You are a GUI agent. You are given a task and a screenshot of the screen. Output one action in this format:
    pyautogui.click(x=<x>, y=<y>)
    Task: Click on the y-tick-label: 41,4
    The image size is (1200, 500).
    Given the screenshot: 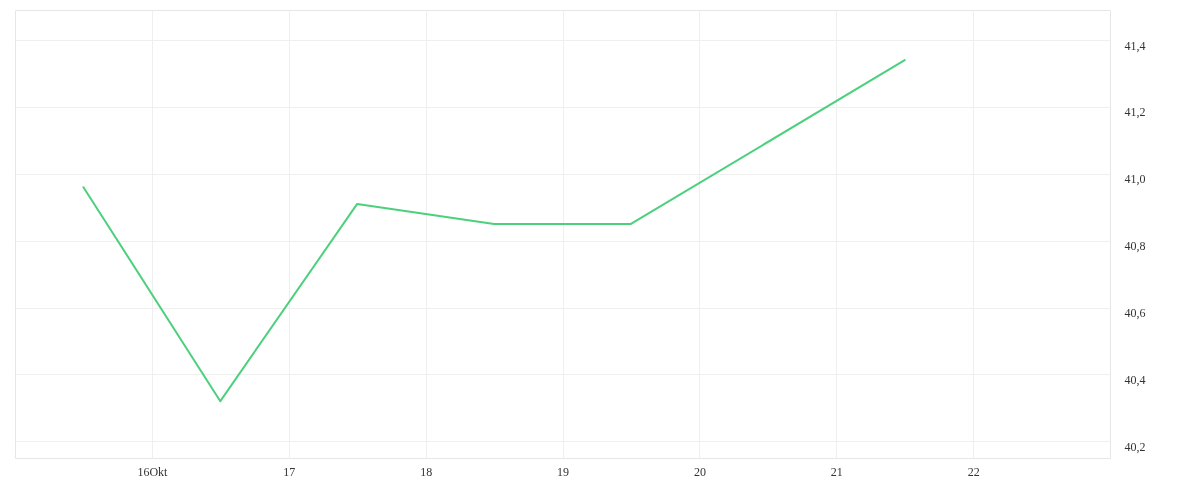 What is the action you would take?
    pyautogui.click(x=1135, y=45)
    